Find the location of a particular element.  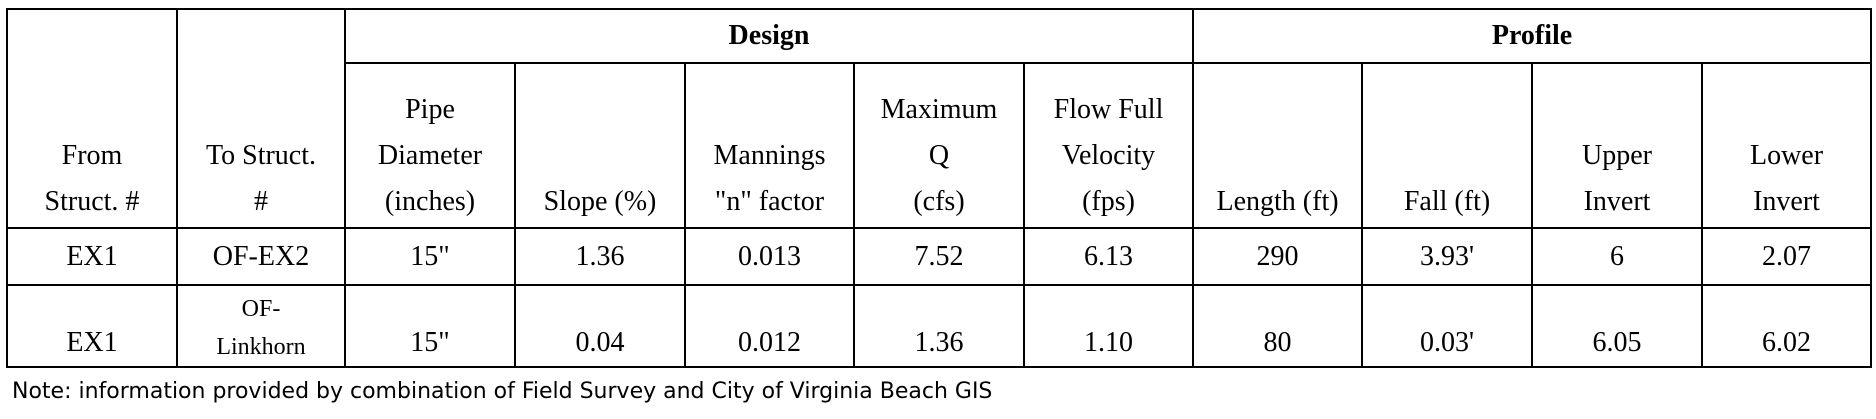

column-header: Fall (ft) is located at coordinates (1447, 145).